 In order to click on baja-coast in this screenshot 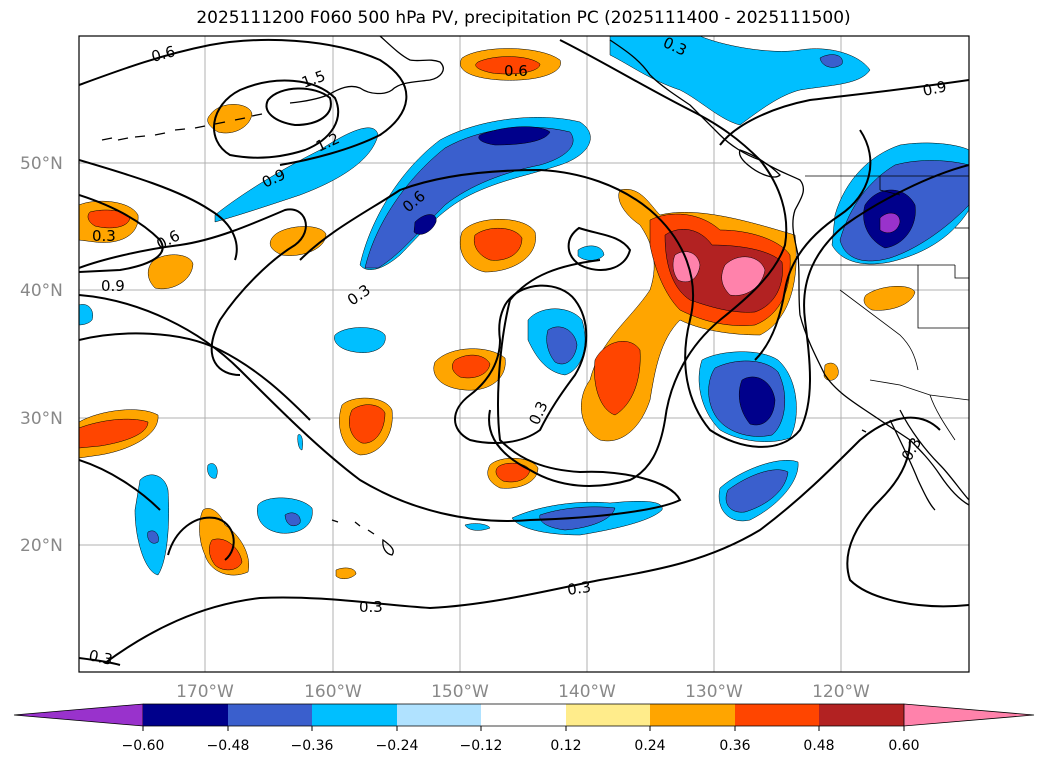, I will do `click(912, 465)`.